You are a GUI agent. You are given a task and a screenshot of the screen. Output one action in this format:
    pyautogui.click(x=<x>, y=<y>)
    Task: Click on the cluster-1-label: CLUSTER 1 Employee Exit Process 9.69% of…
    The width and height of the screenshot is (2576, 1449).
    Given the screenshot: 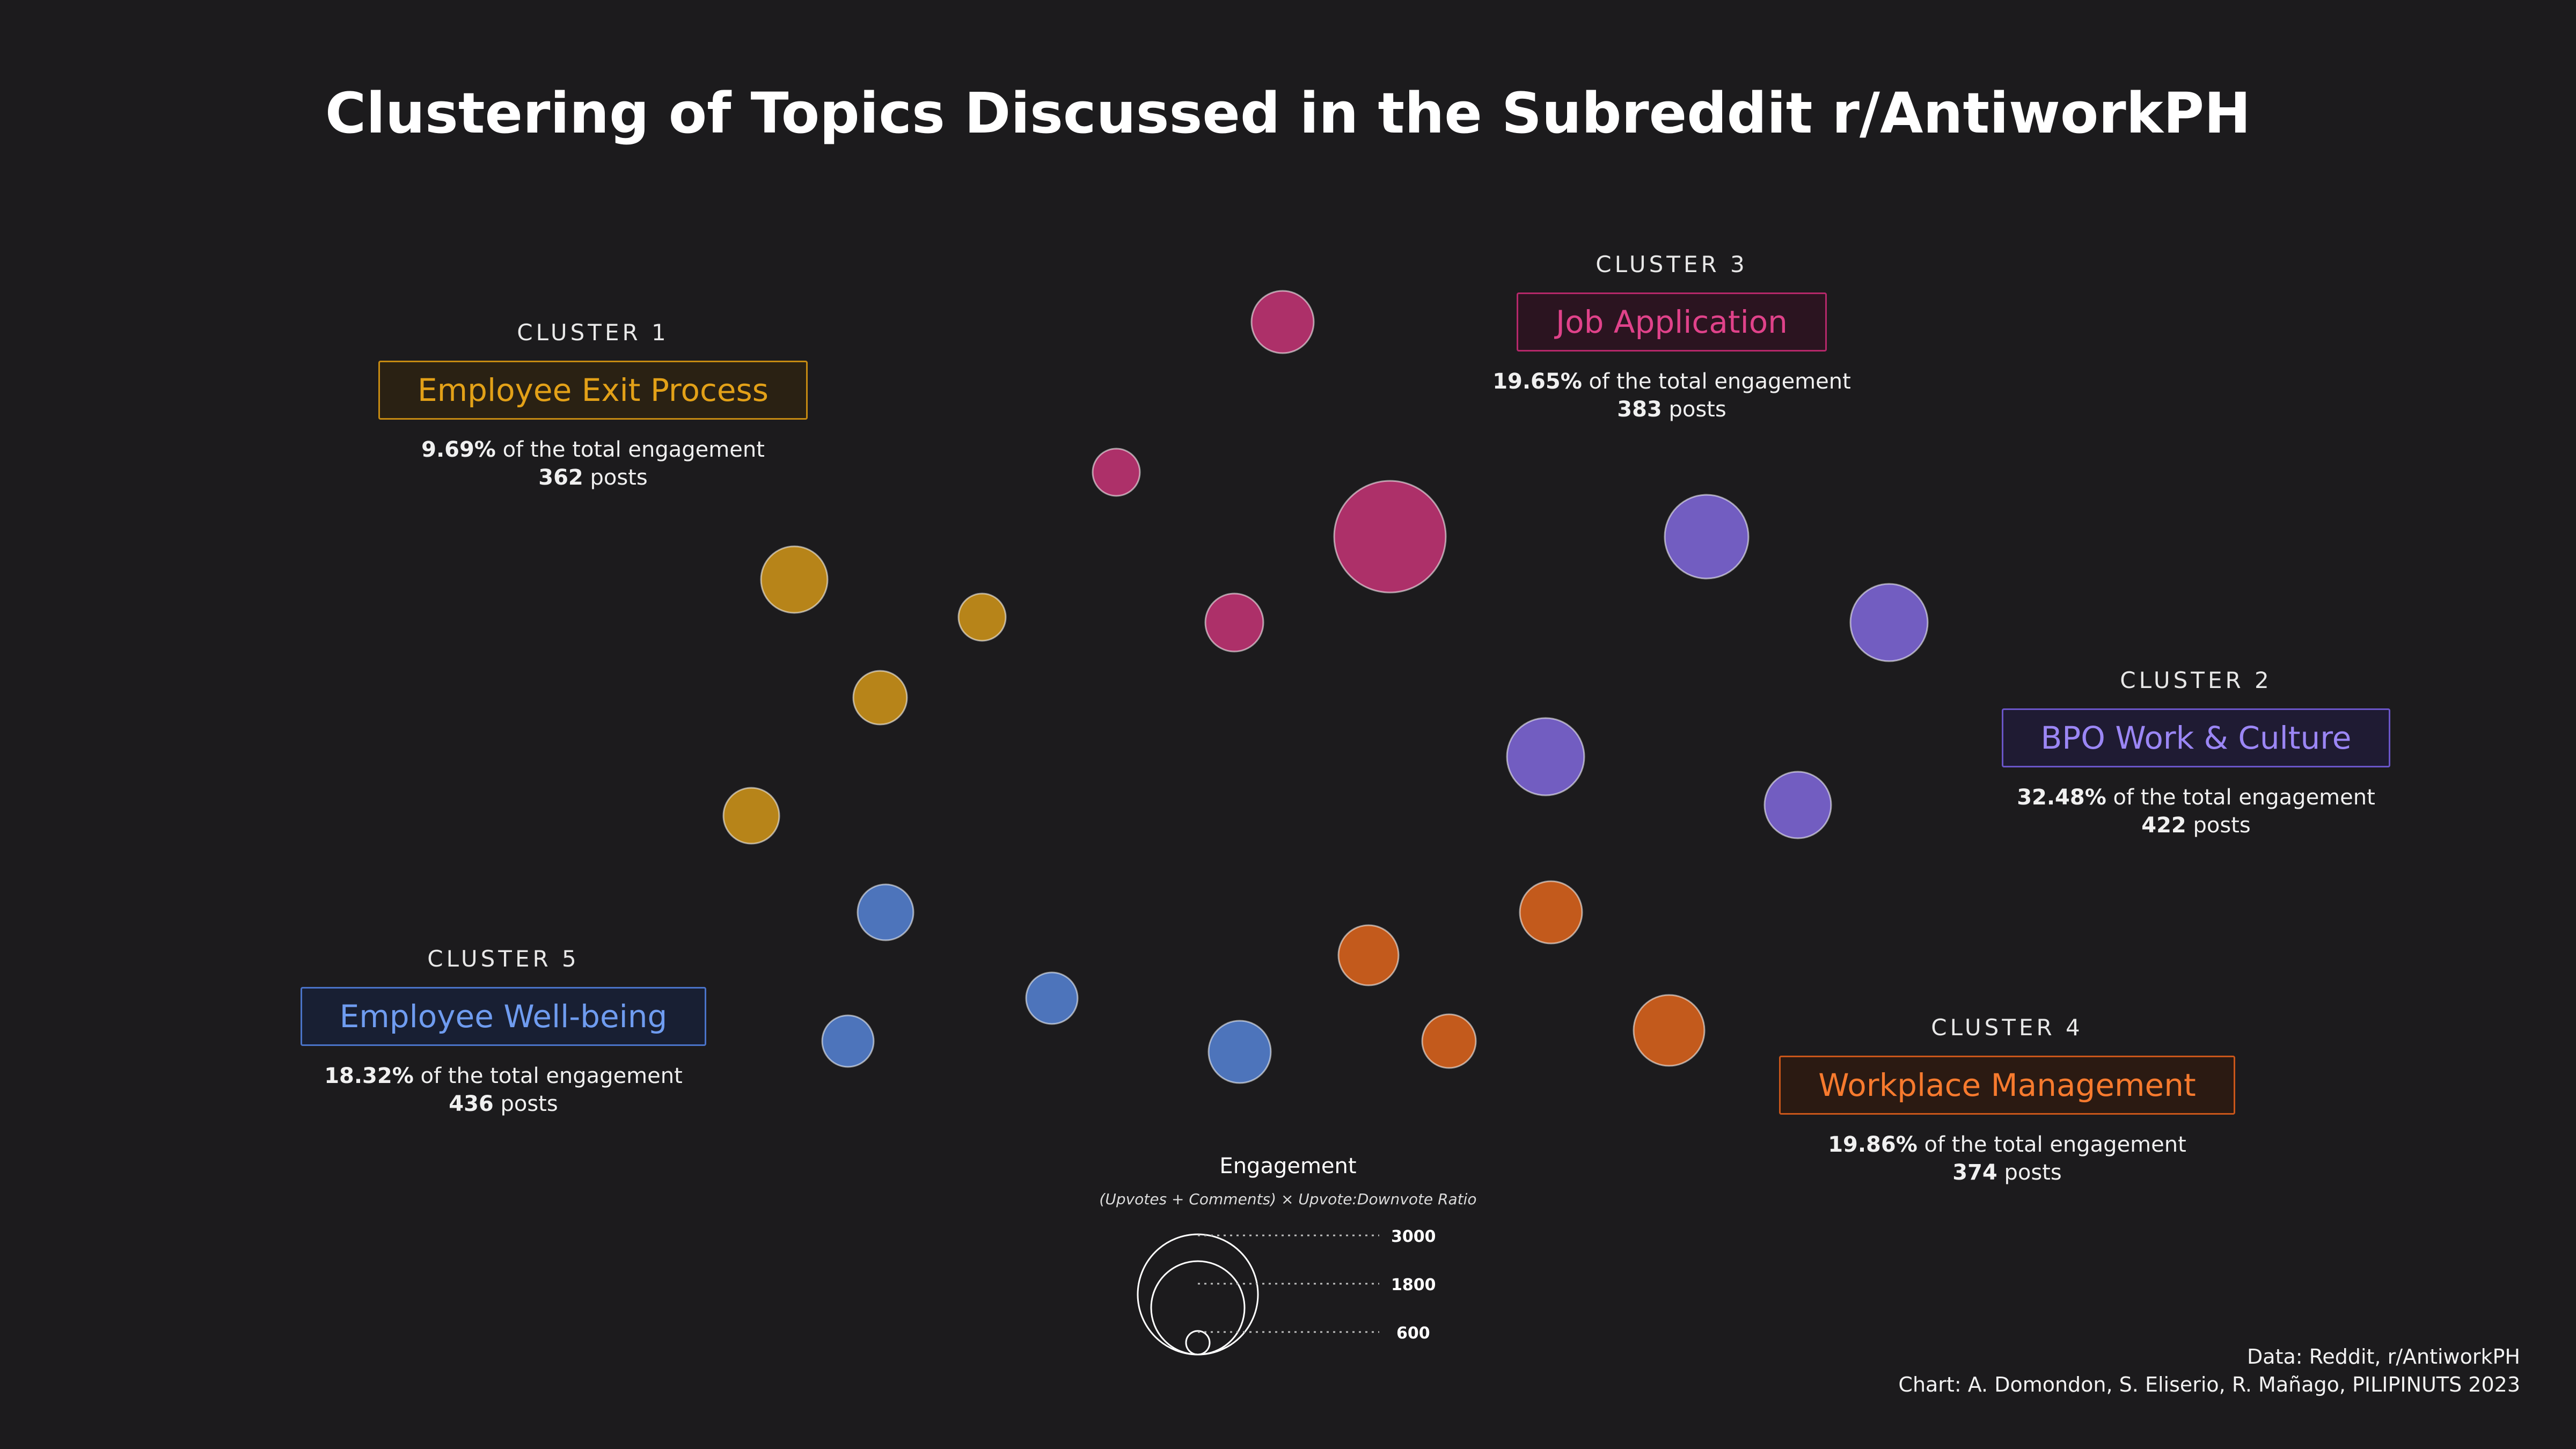 What is the action you would take?
    pyautogui.click(x=593, y=405)
    